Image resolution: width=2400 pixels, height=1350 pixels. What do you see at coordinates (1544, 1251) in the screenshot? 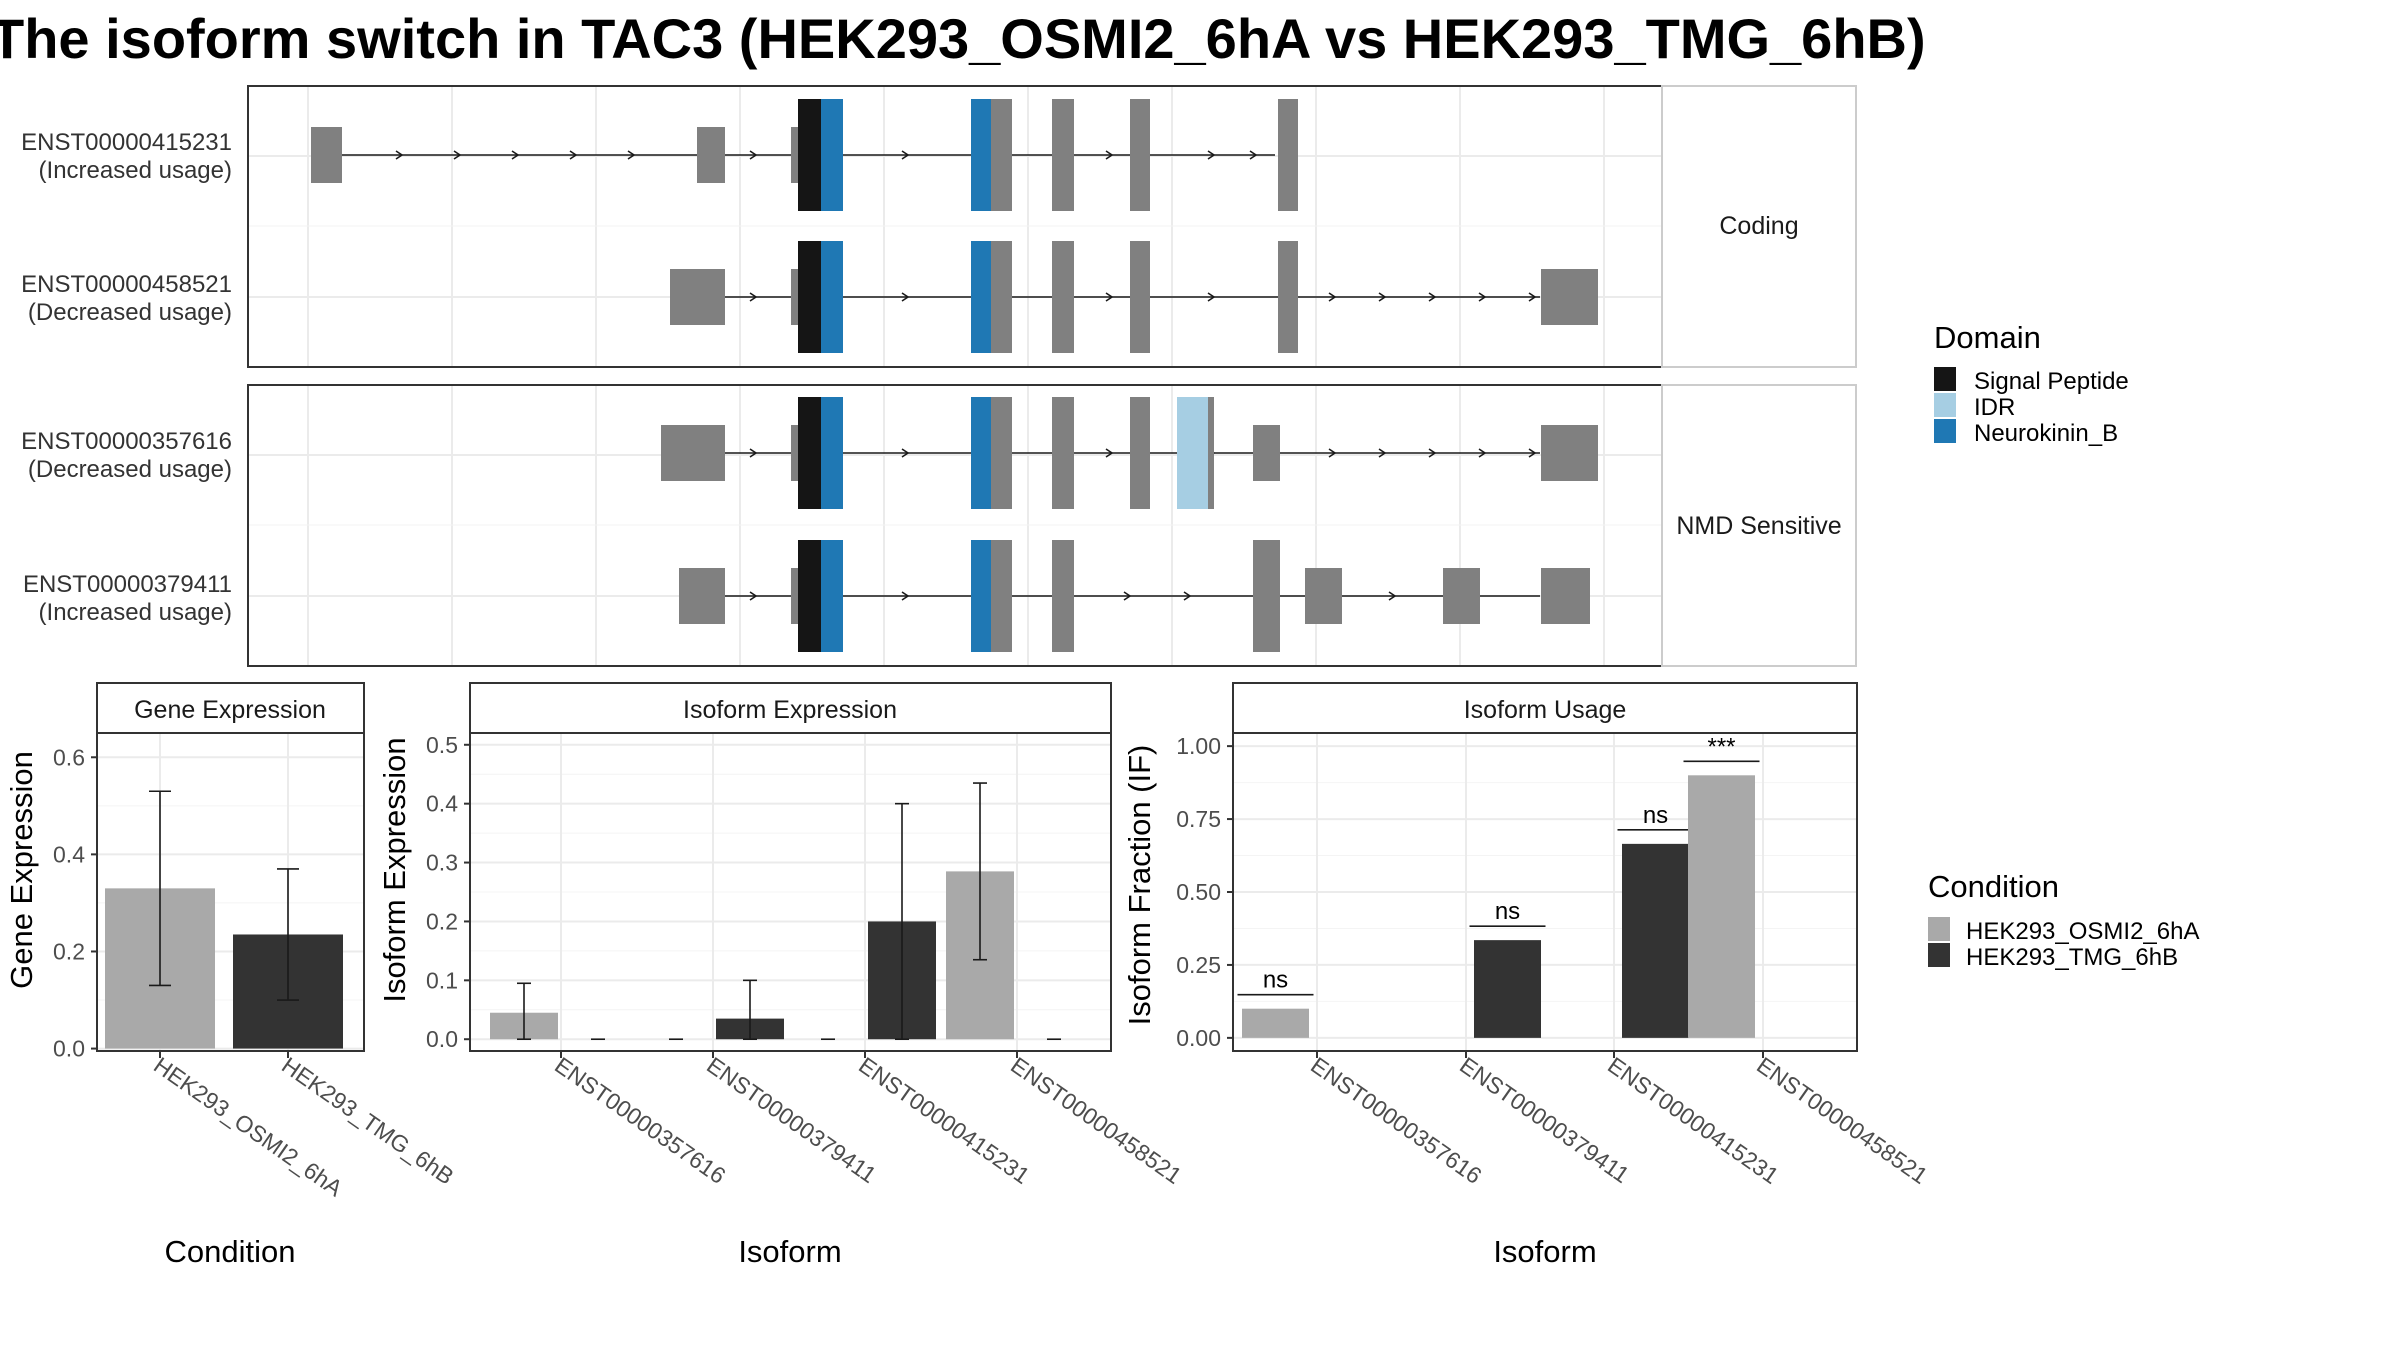
I see `isoform-usage-x-title: Isoform` at bounding box center [1544, 1251].